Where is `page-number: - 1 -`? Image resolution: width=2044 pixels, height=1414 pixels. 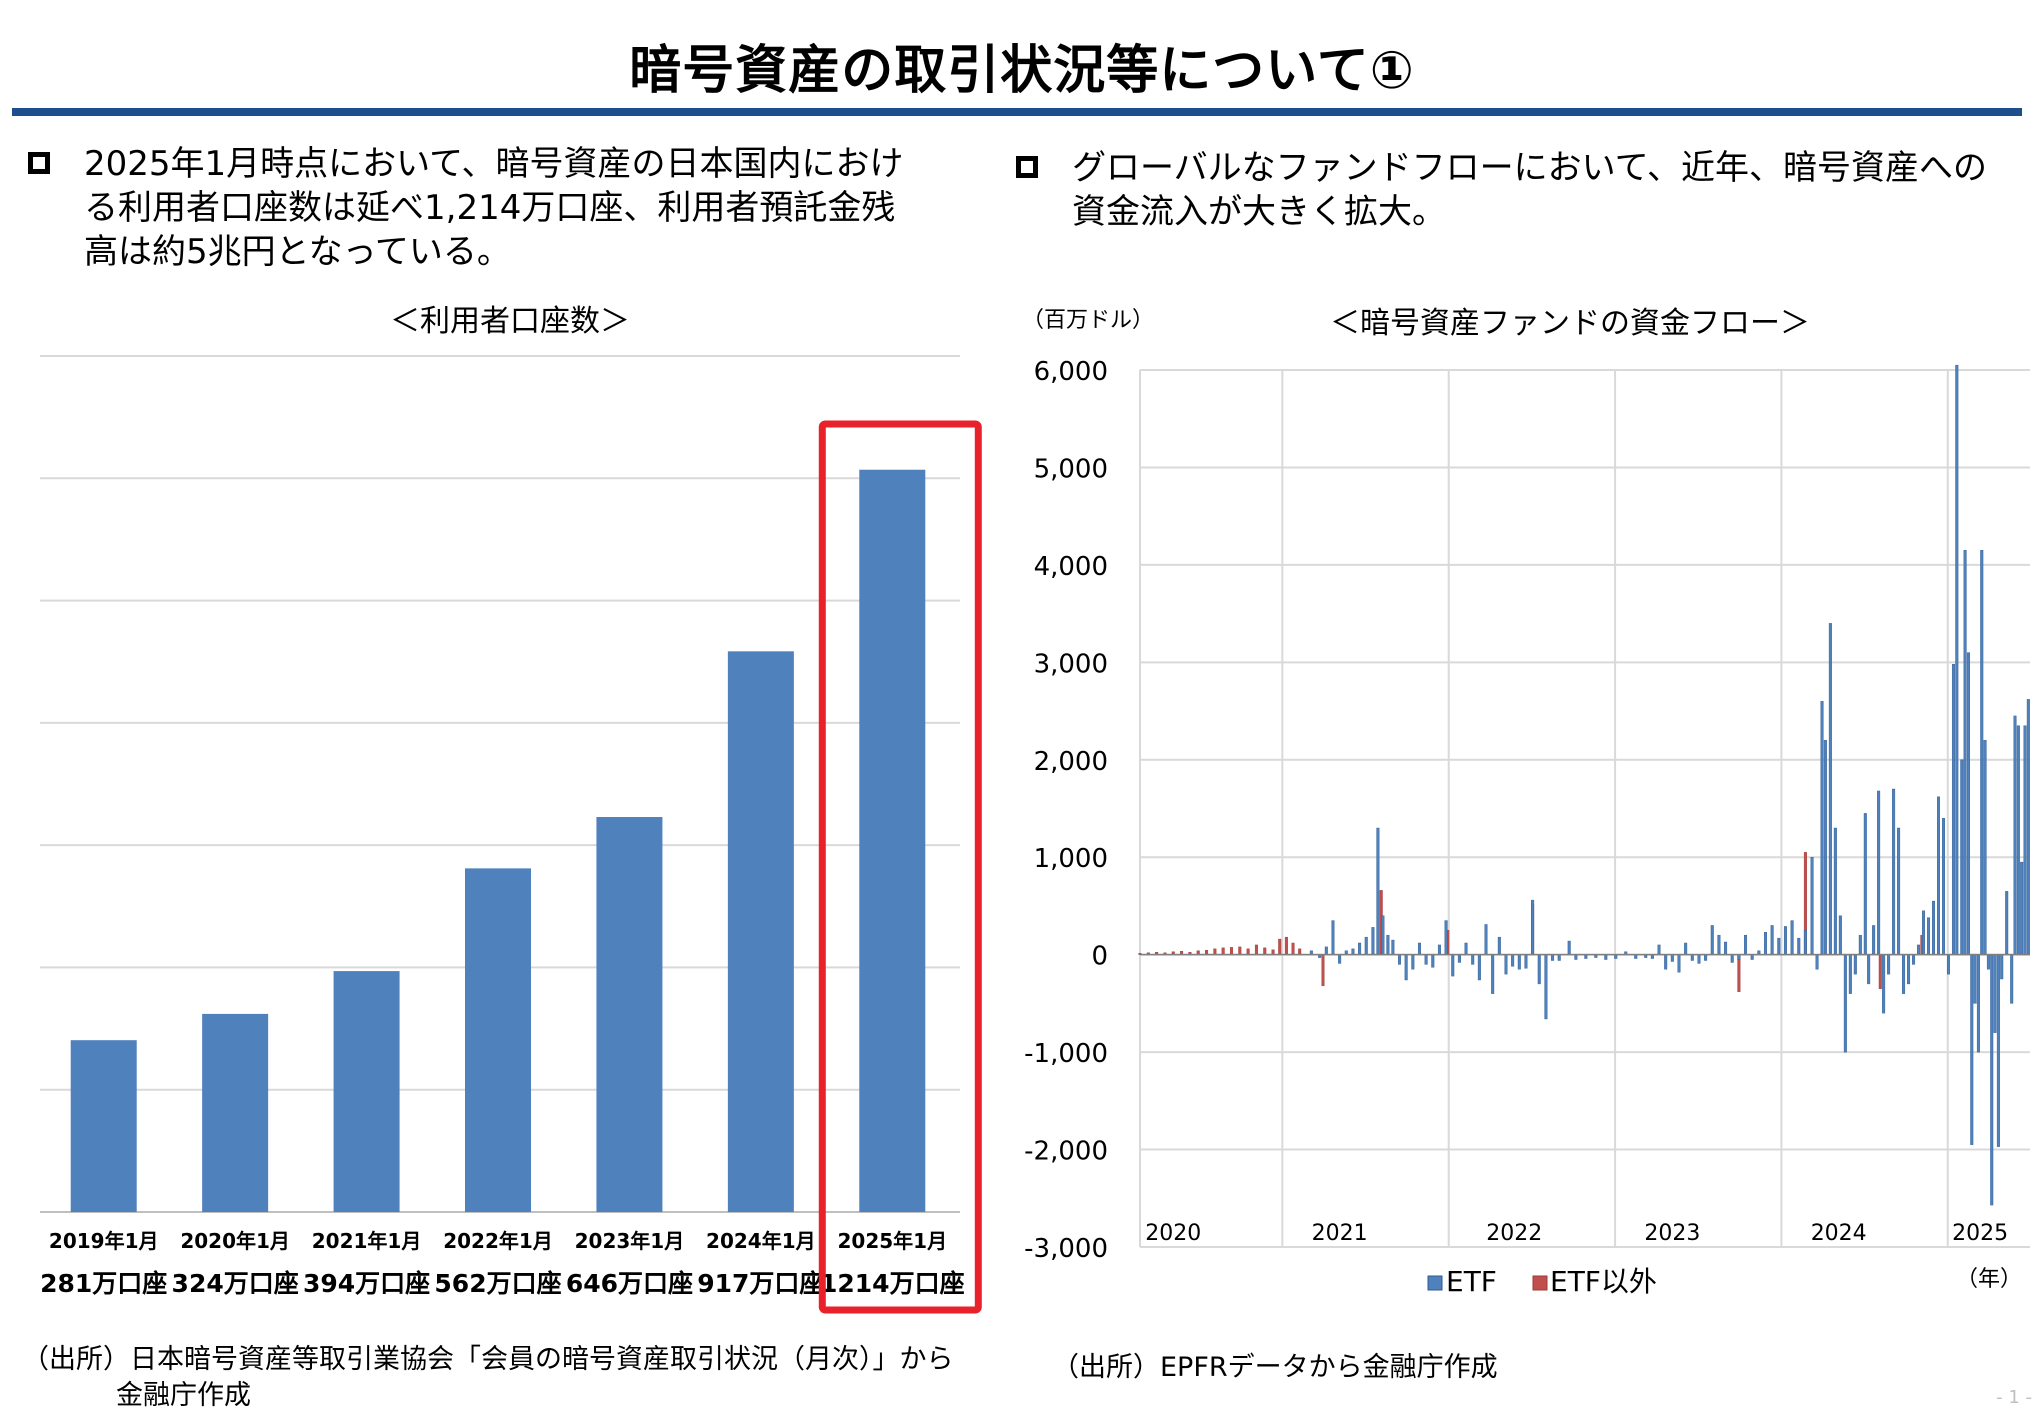 page-number: - 1 - is located at coordinates (2014, 1397).